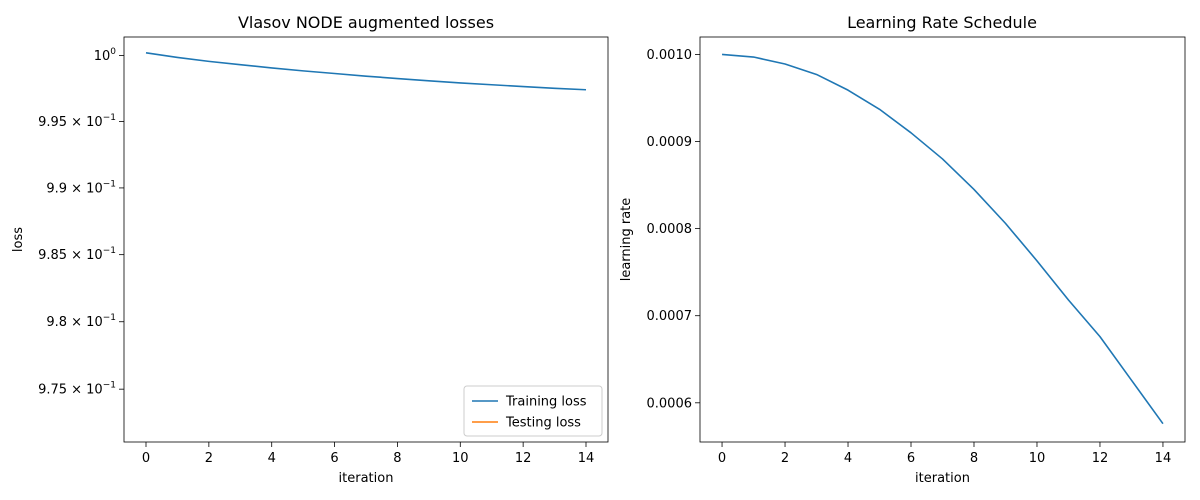 The image size is (1200, 500). What do you see at coordinates (670, 316) in the screenshot?
I see `y-tick-label: 0.0007` at bounding box center [670, 316].